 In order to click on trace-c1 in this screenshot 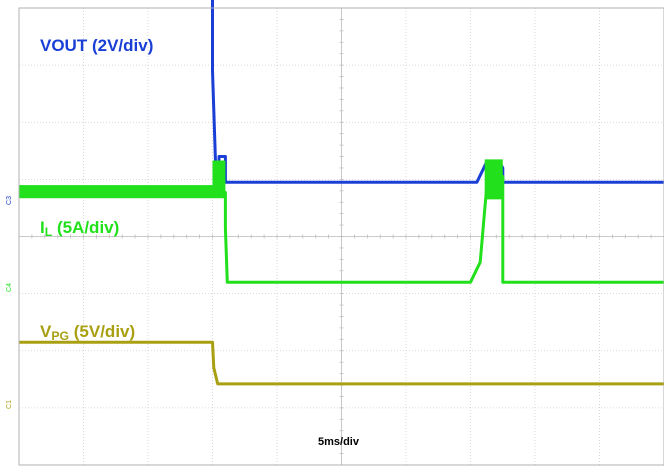, I will do `click(341, 363)`.